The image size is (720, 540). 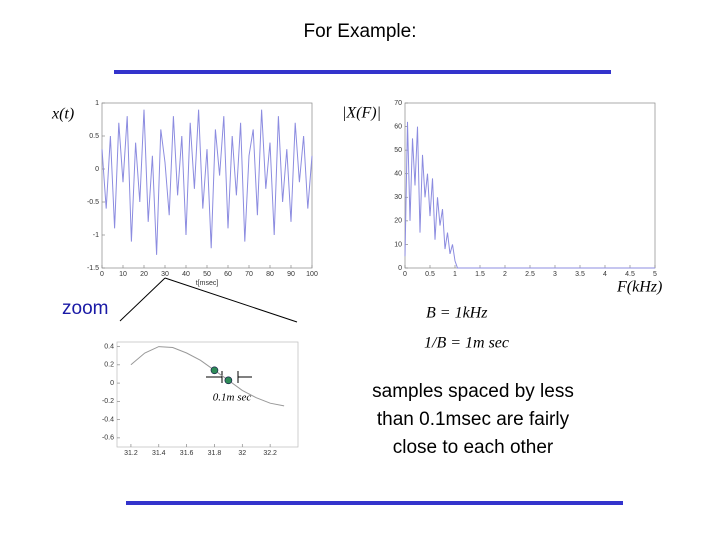 I want to click on y-axis-label: x(t), so click(x=62, y=114).